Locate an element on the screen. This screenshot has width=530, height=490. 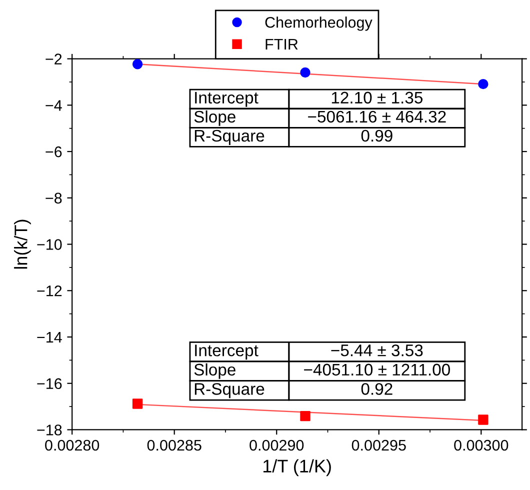
y-tick-label: −14 is located at coordinates (49, 337).